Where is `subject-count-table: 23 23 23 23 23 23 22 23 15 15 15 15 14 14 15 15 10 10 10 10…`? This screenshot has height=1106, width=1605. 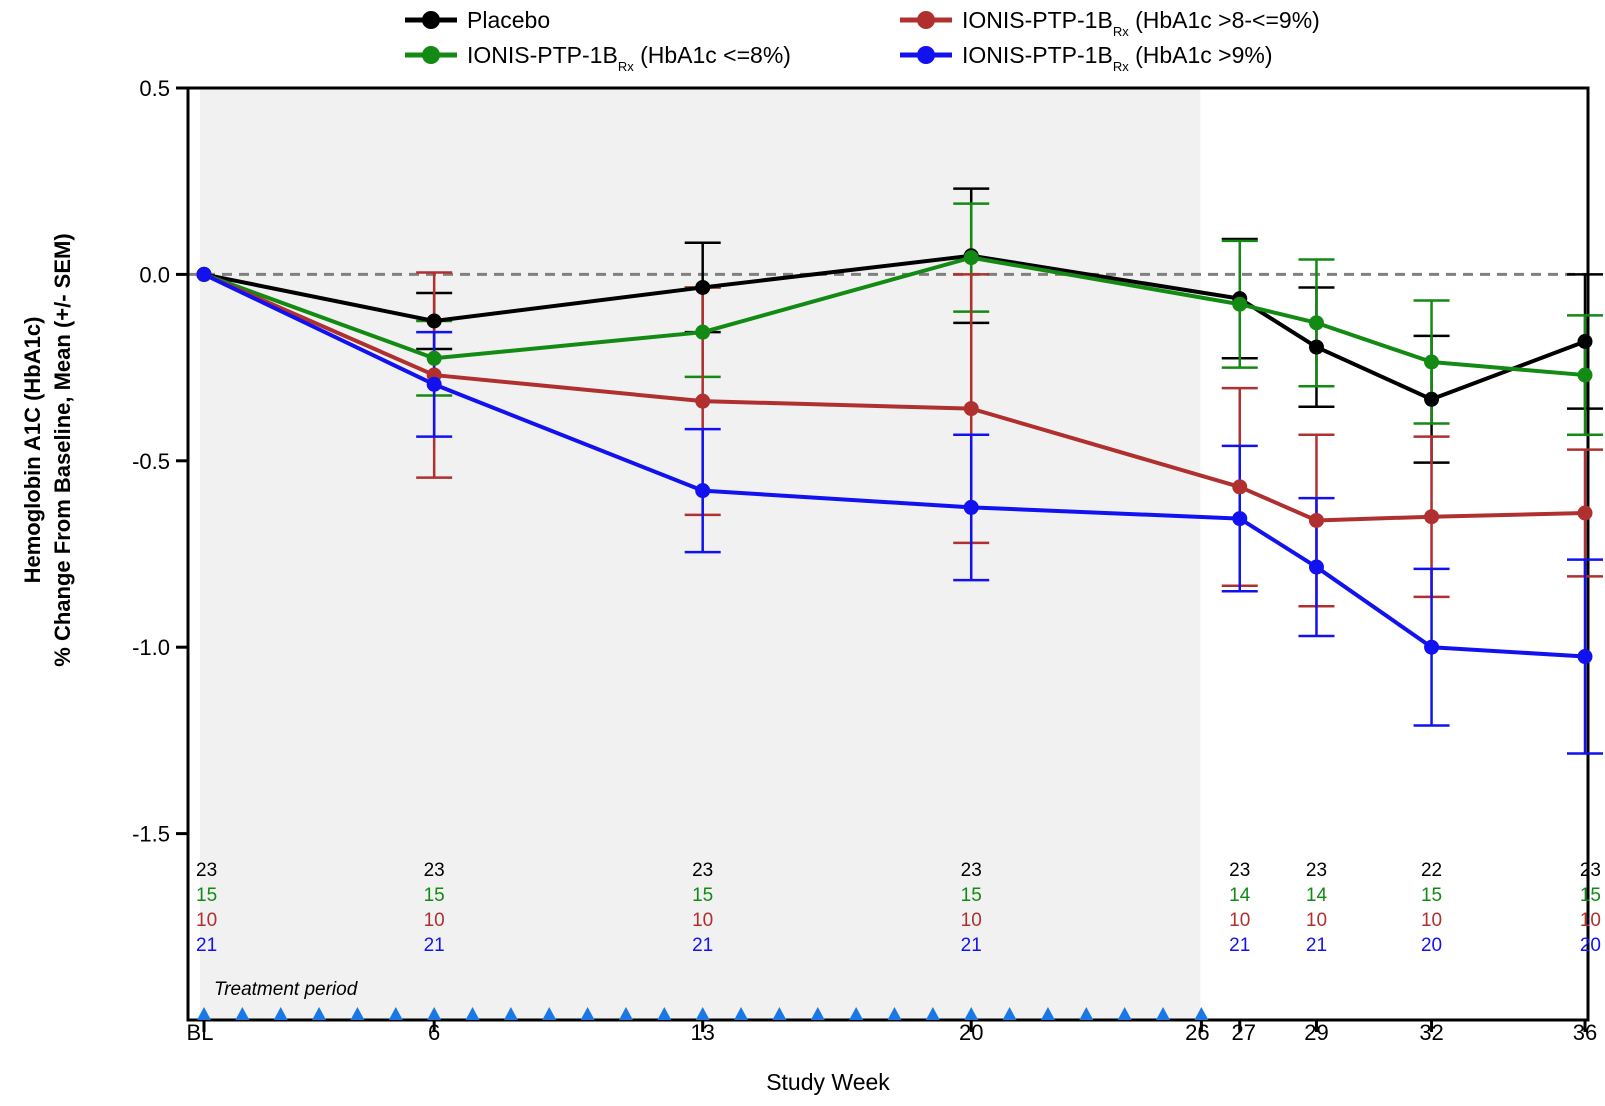 subject-count-table: 23 23 23 23 23 23 22 23 15 15 15 15 14 14 15 15 10 10 10 10… is located at coordinates (898, 908).